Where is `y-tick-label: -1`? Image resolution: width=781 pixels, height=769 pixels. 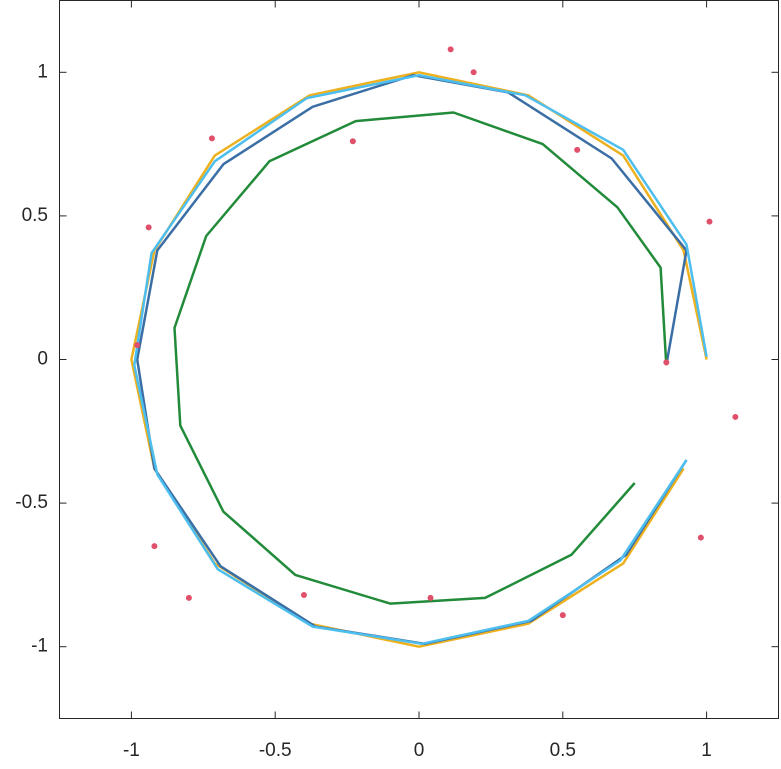 y-tick-label: -1 is located at coordinates (39, 646).